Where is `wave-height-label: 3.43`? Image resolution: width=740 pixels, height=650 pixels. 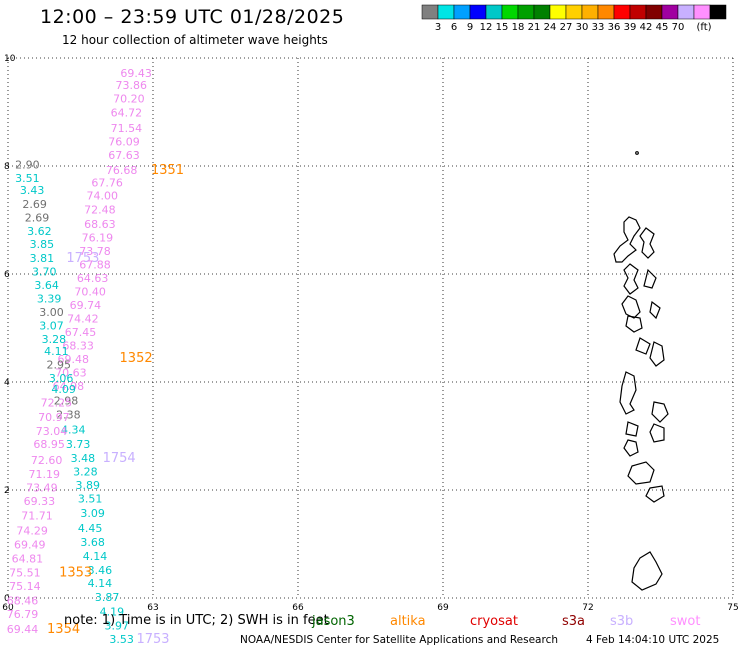
wave-height-label: 3.43 is located at coordinates (32, 190).